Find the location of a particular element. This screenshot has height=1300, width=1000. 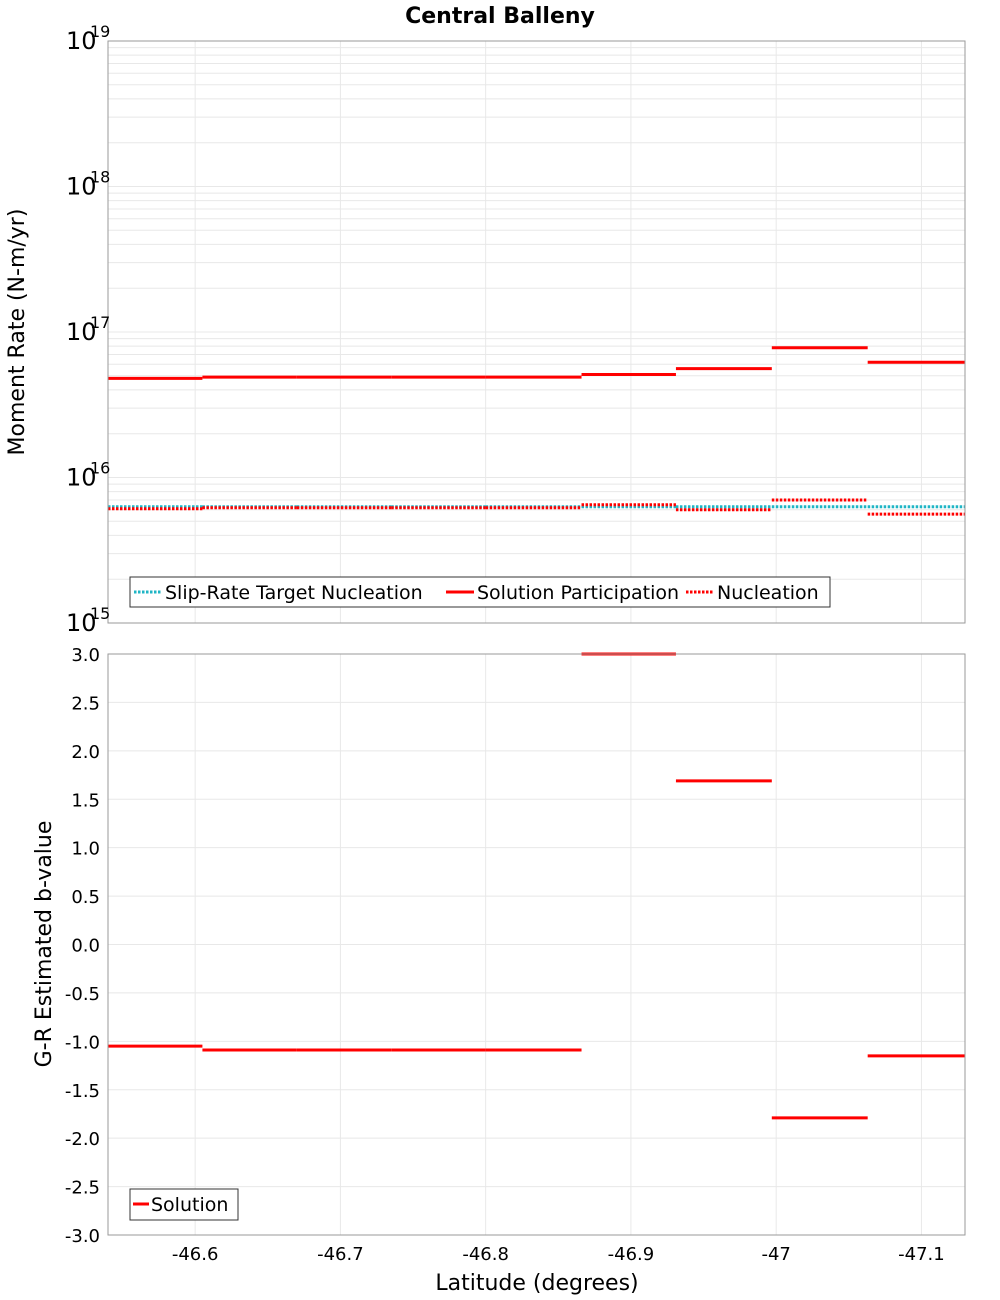

legend-label: Solution is located at coordinates (189, 1205).